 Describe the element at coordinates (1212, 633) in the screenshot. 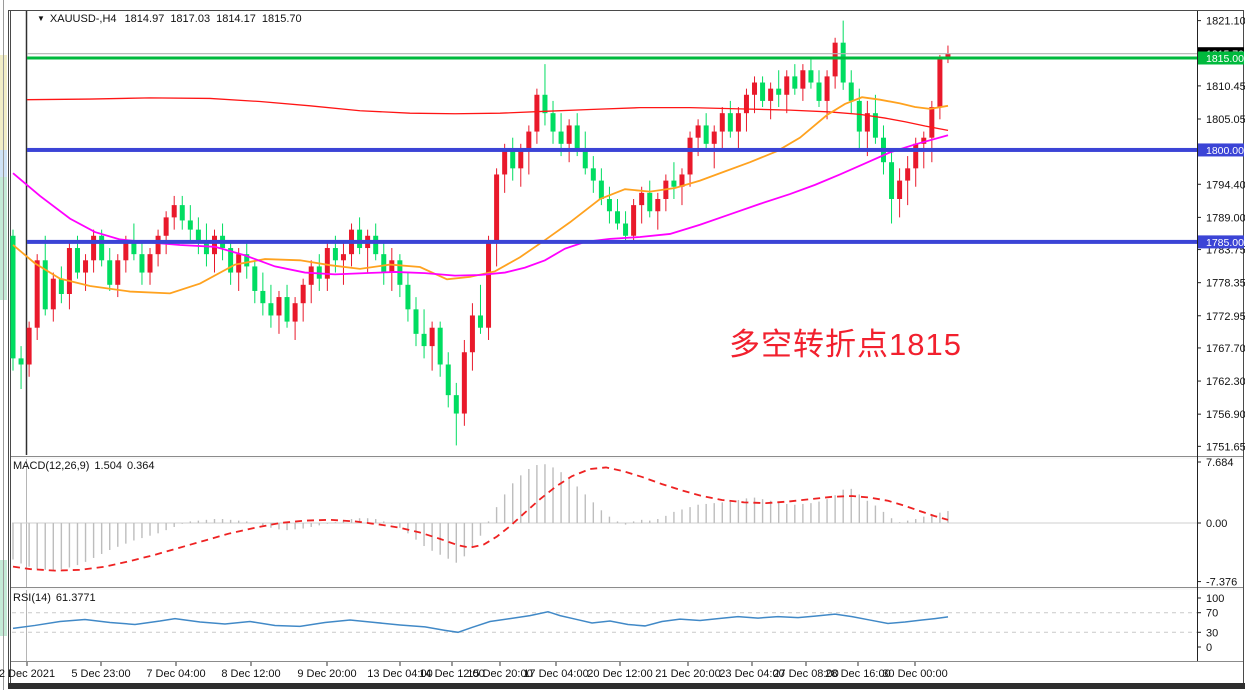

I see `rsi-axis-label: 30` at that location.